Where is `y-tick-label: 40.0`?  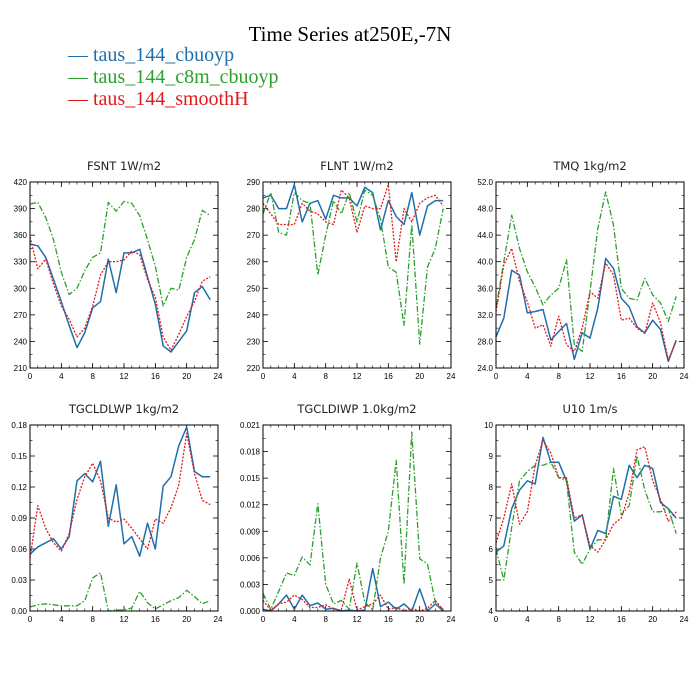 y-tick-label: 40.0 is located at coordinates (485, 262).